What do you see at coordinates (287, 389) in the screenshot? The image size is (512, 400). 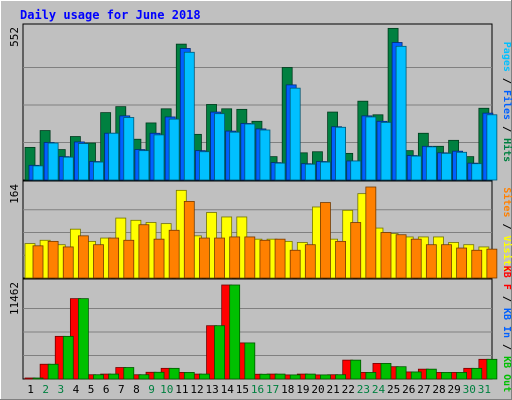 I see `x-tick-label: 18` at bounding box center [287, 389].